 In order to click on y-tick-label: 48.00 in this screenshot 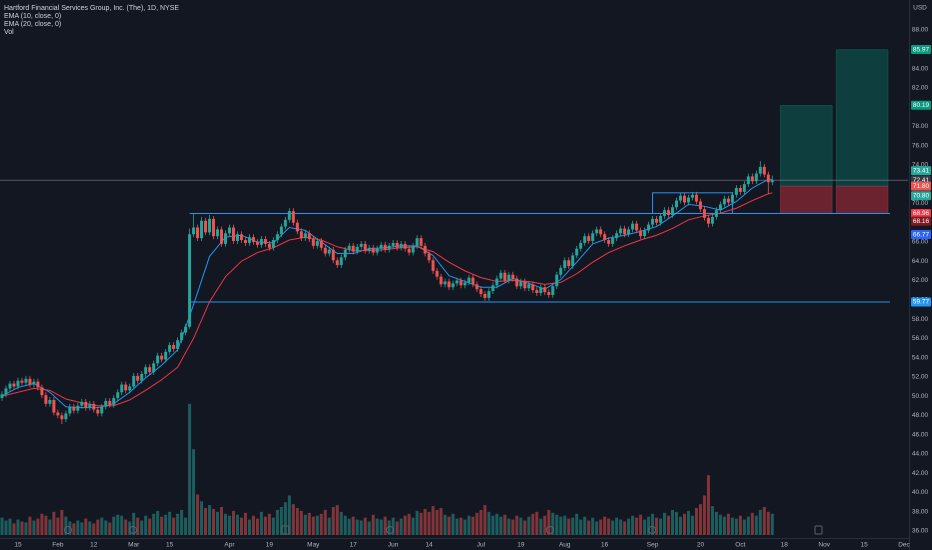, I will do `click(920, 415)`.